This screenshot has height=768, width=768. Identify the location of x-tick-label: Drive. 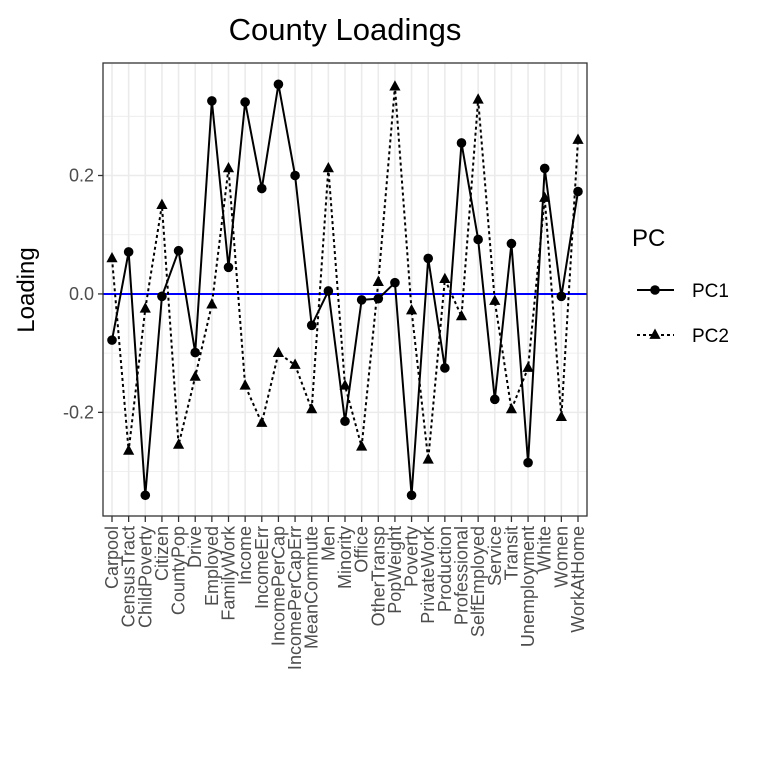
(195, 547).